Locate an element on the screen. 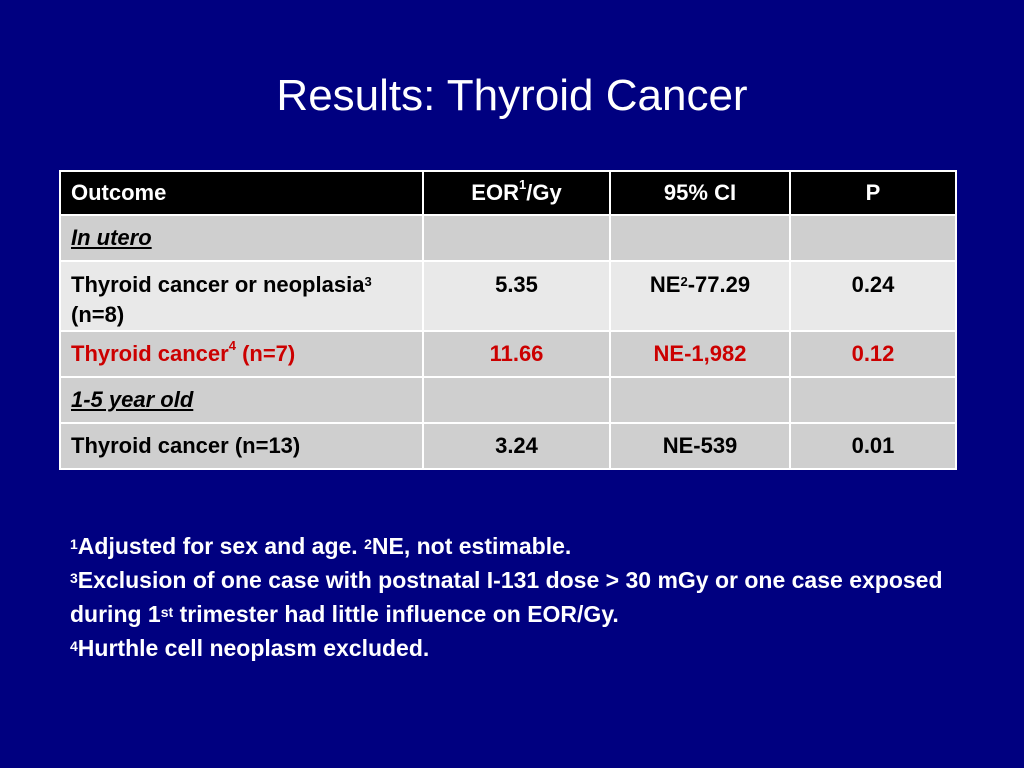 The image size is (1024, 768). footnote-ref-3: 3 is located at coordinates (368, 281).